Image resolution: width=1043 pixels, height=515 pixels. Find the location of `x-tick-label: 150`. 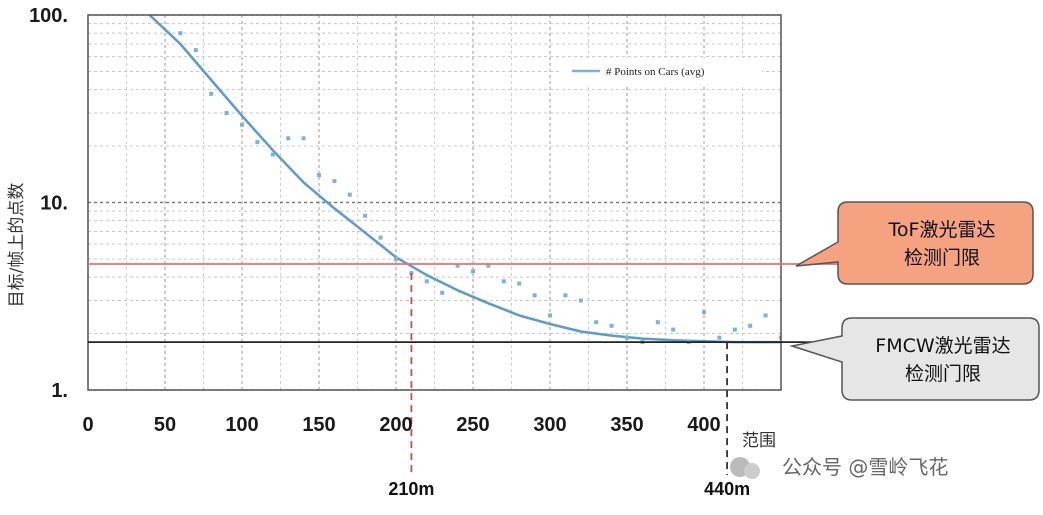

x-tick-label: 150 is located at coordinates (318, 425).